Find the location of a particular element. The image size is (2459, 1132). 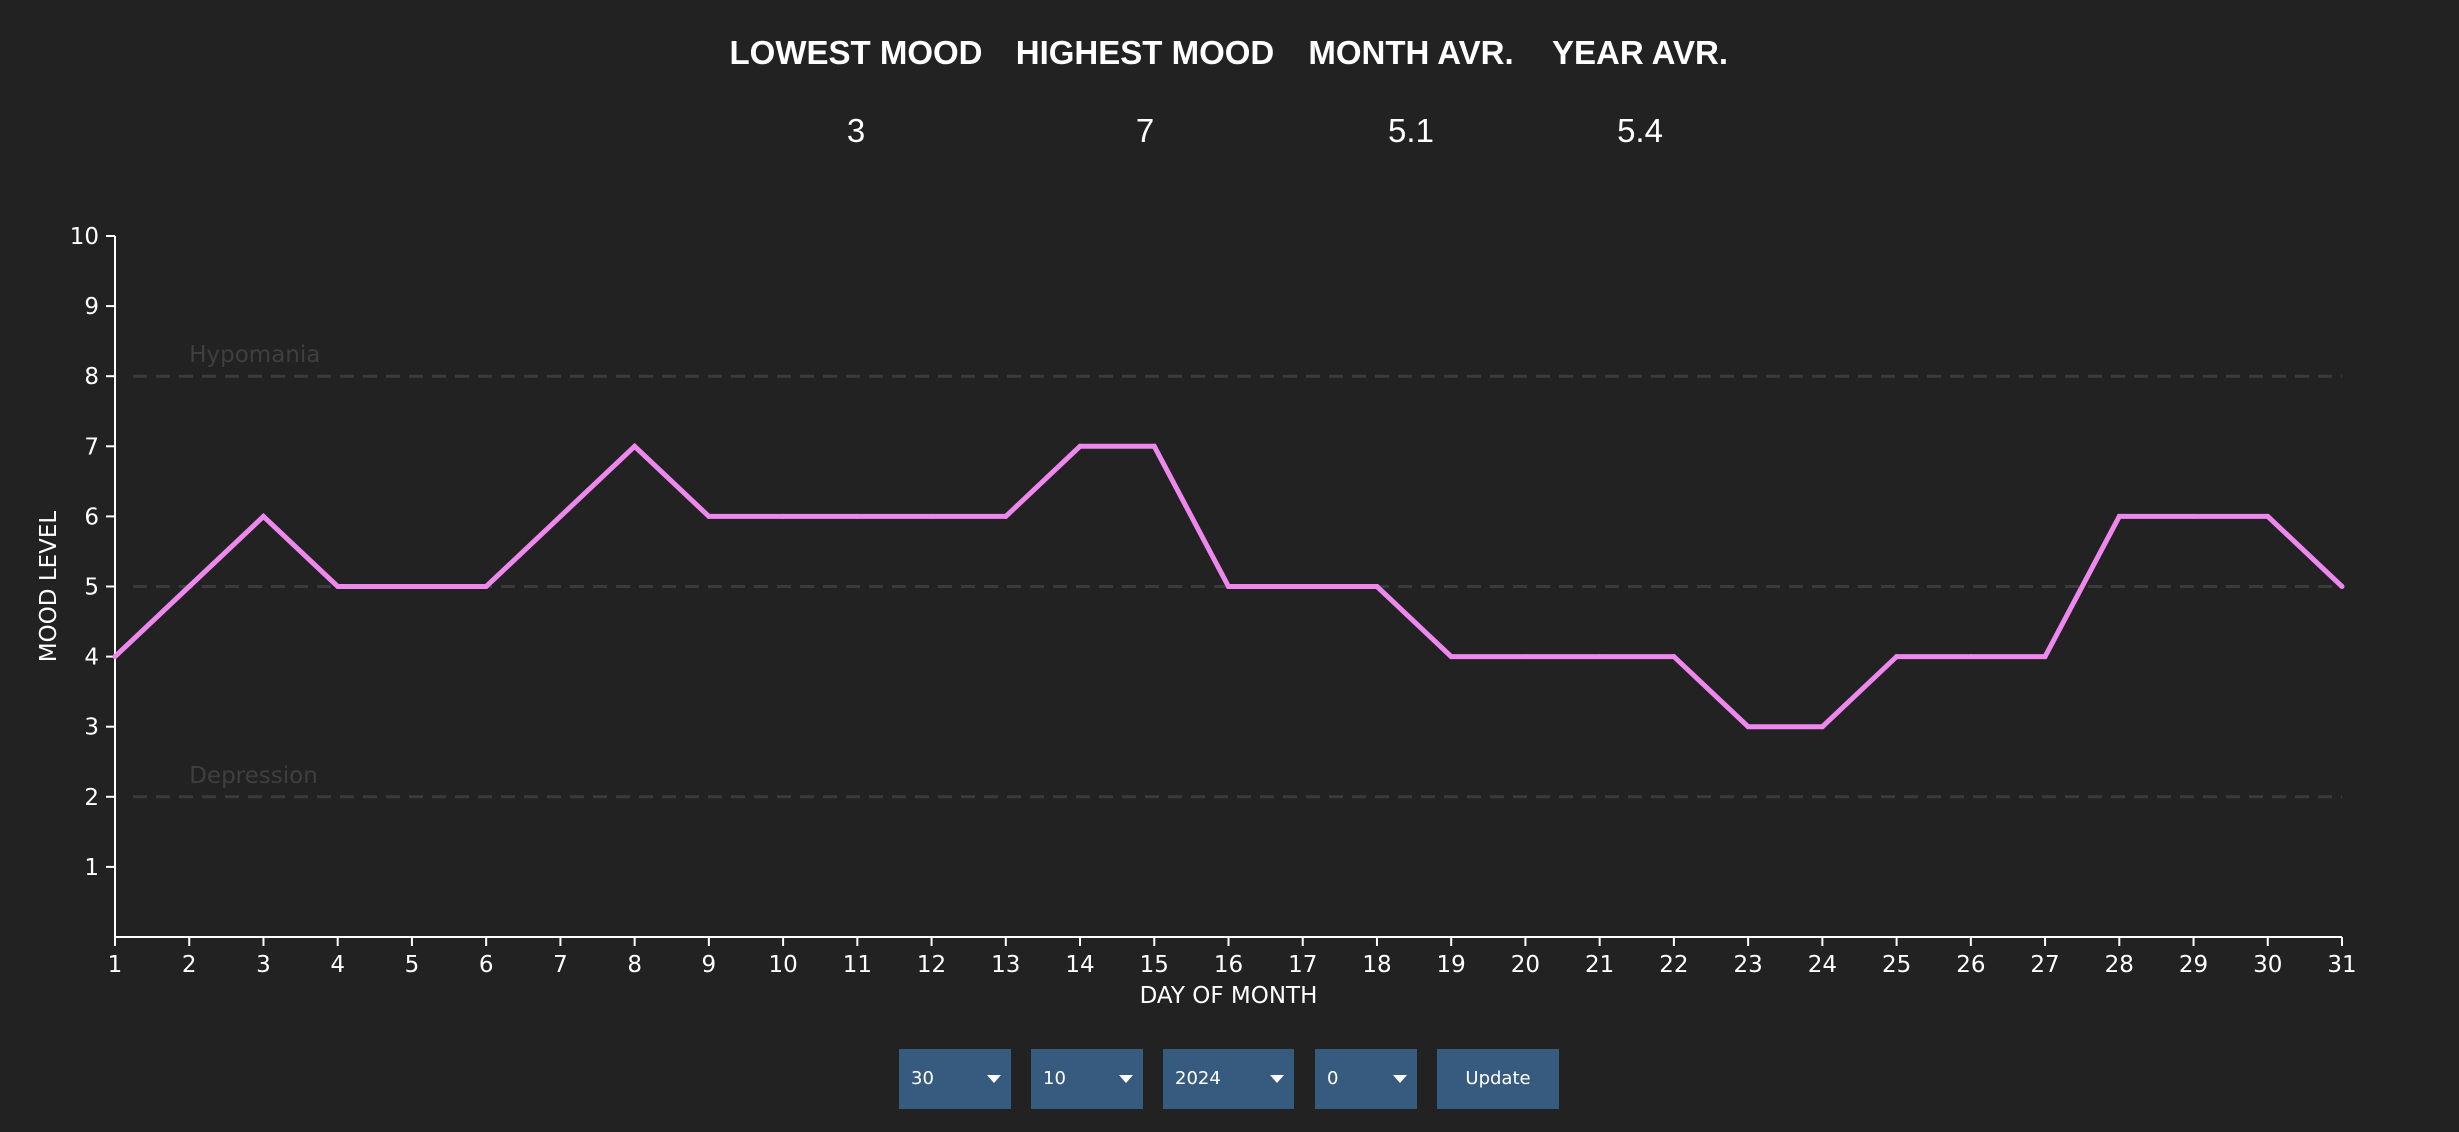

x-tick-label: 24 is located at coordinates (1822, 965).